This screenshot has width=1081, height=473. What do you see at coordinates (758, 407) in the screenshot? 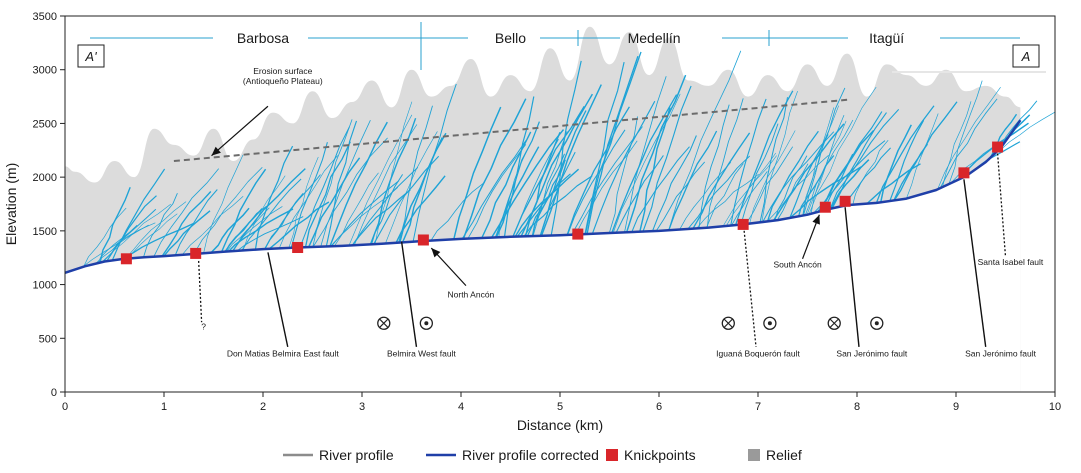
I see `x-tick-label: 7` at bounding box center [758, 407].